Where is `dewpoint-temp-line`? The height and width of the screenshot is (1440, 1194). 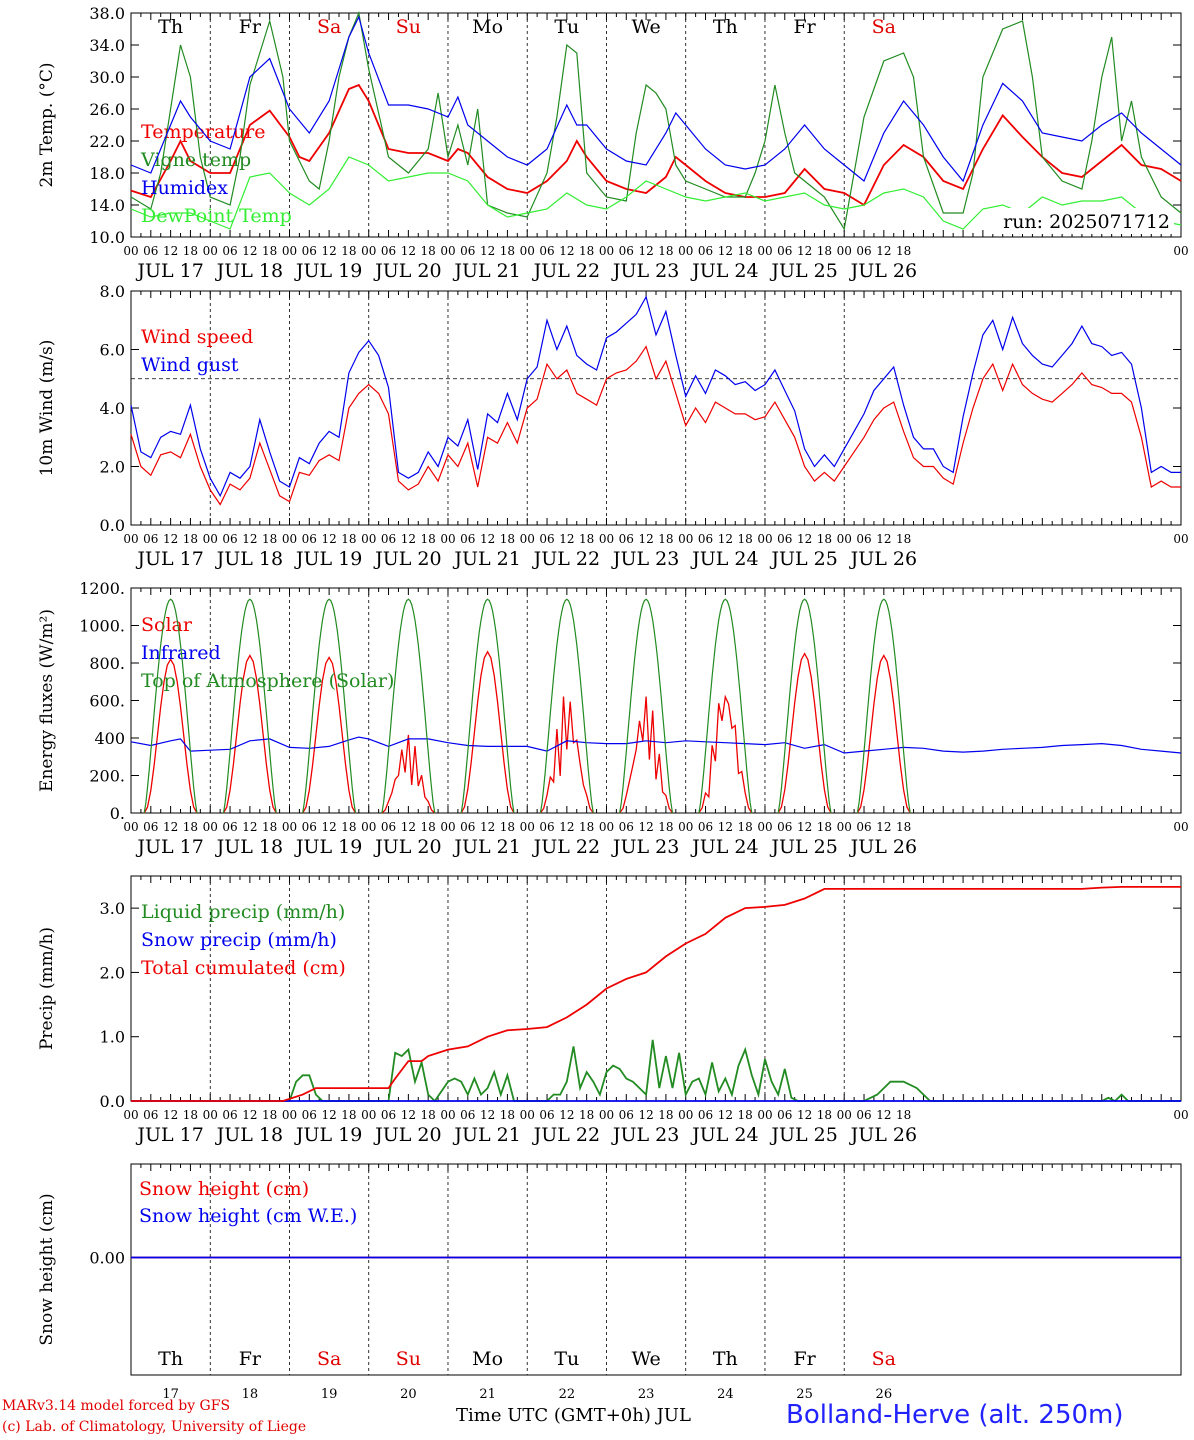 dewpoint-temp-line is located at coordinates (656, 193).